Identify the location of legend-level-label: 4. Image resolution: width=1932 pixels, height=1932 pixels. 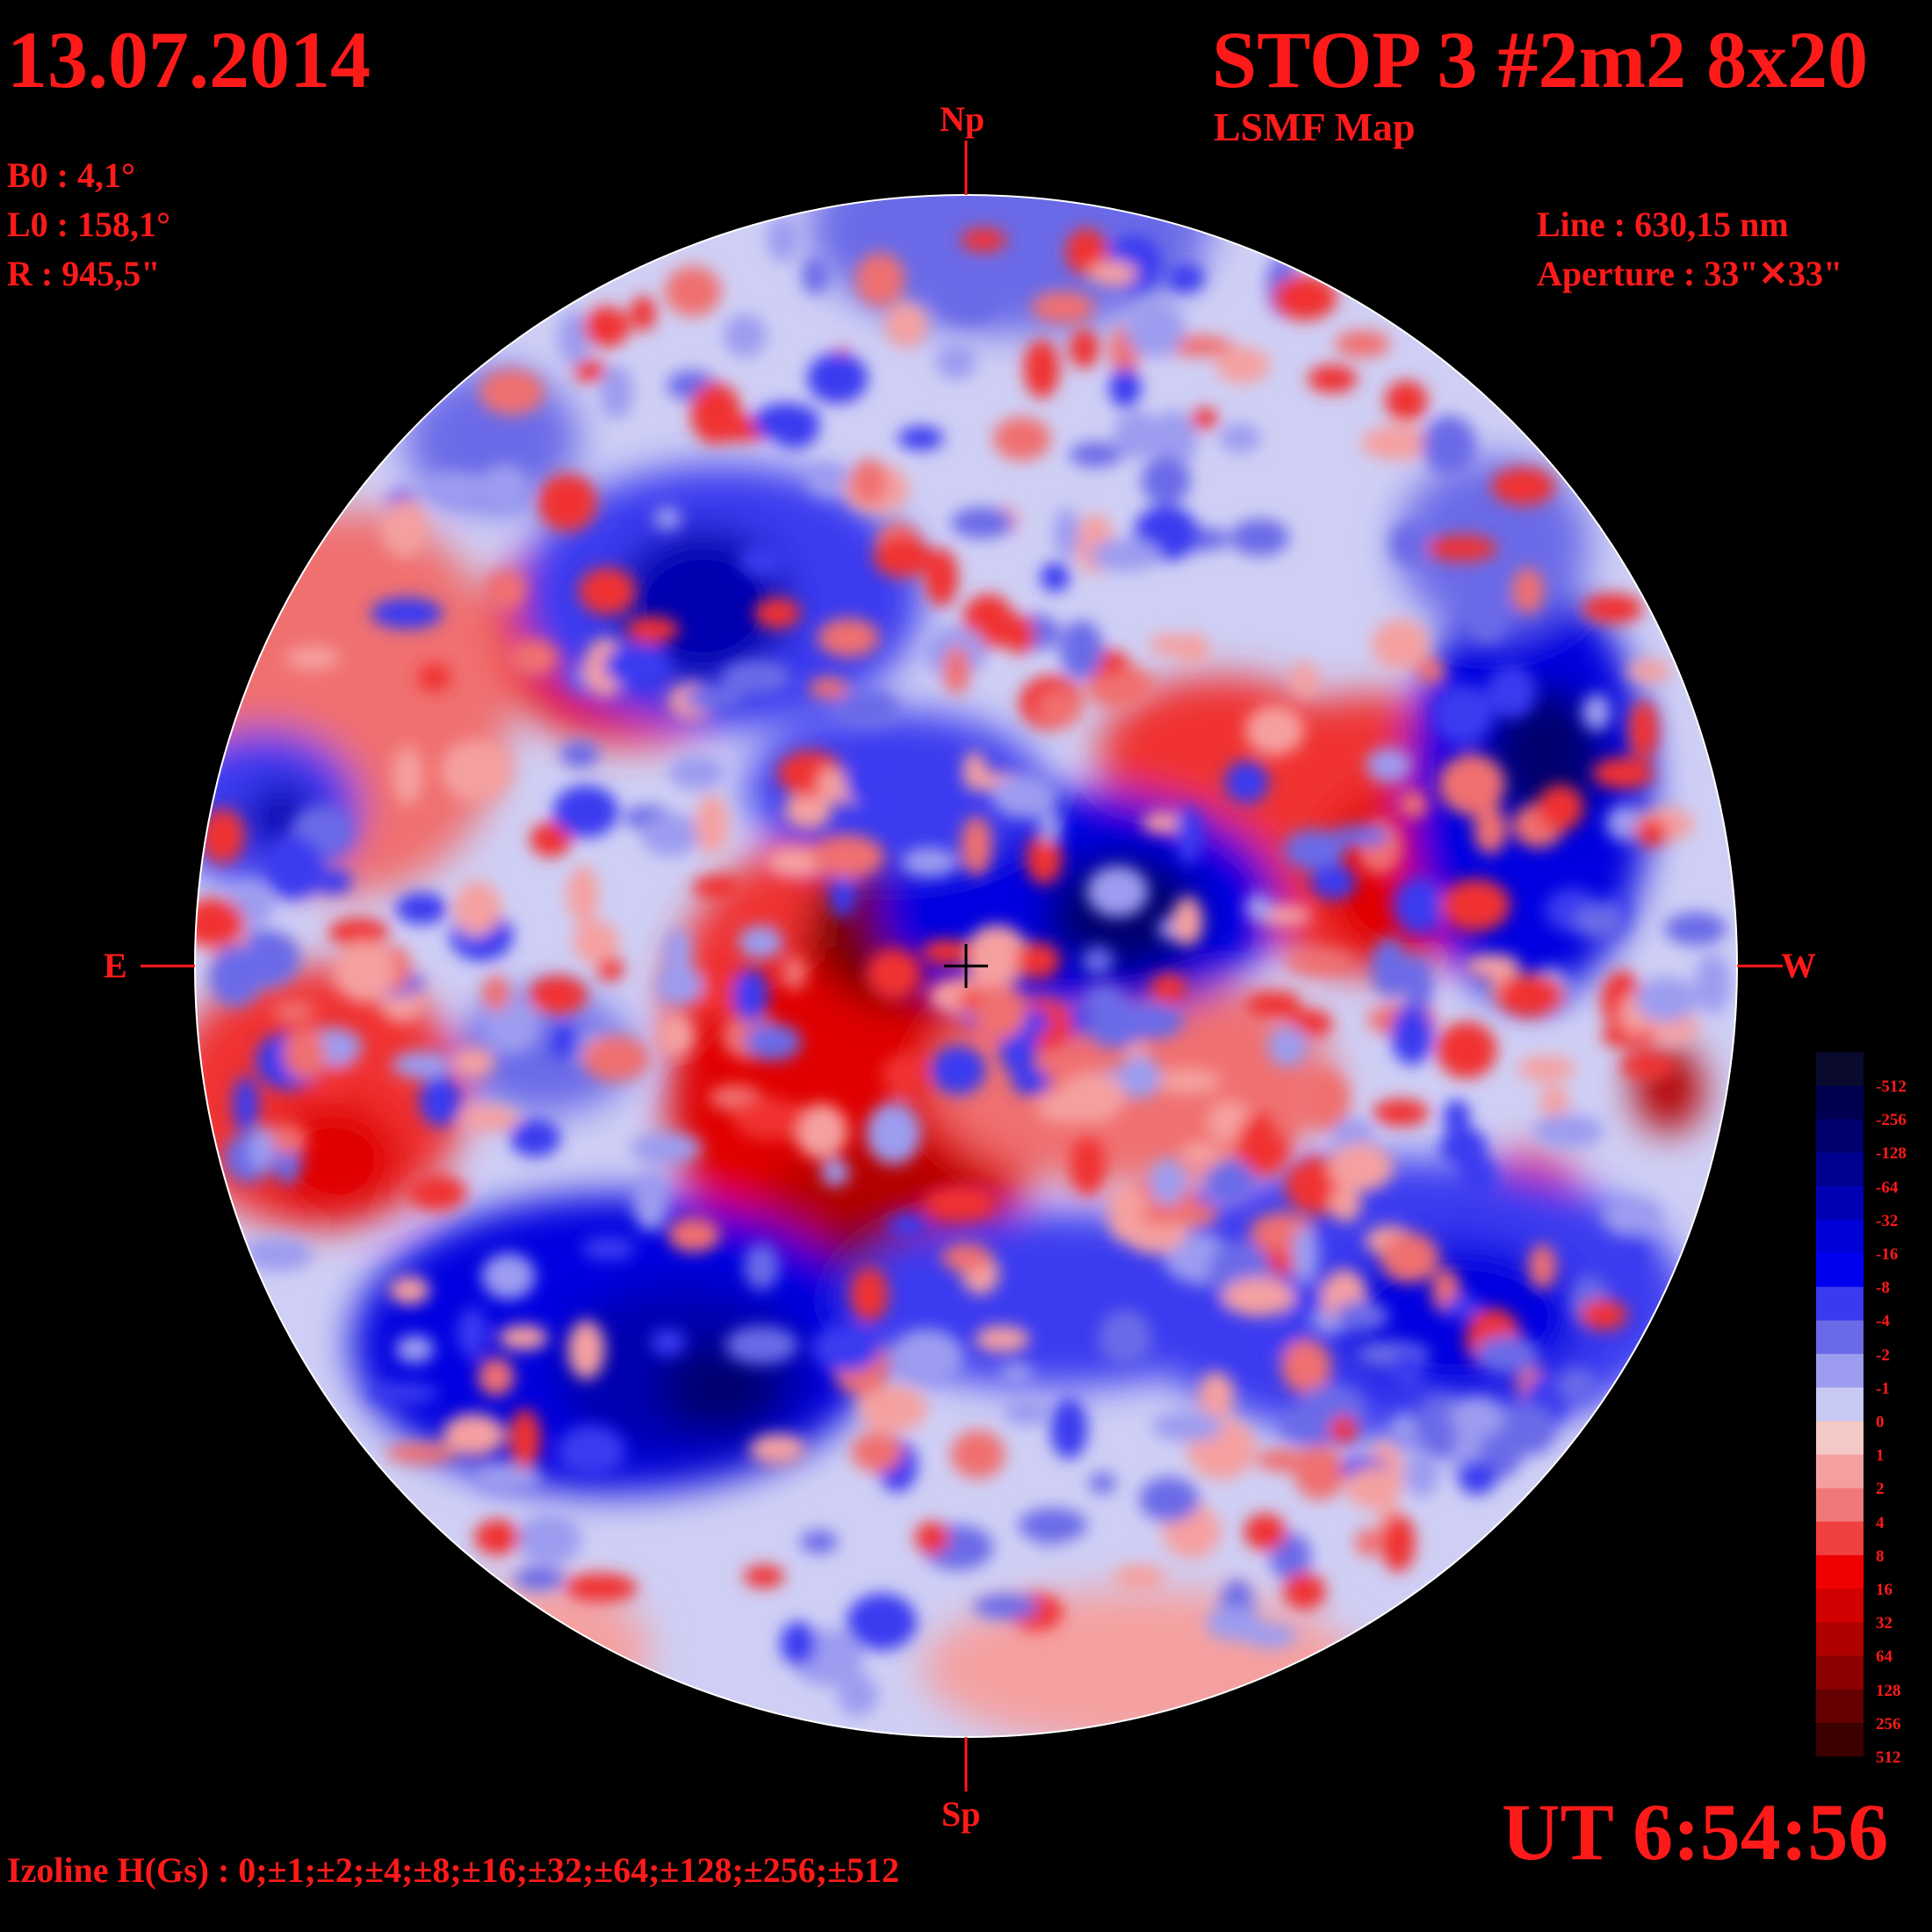
(1880, 1523).